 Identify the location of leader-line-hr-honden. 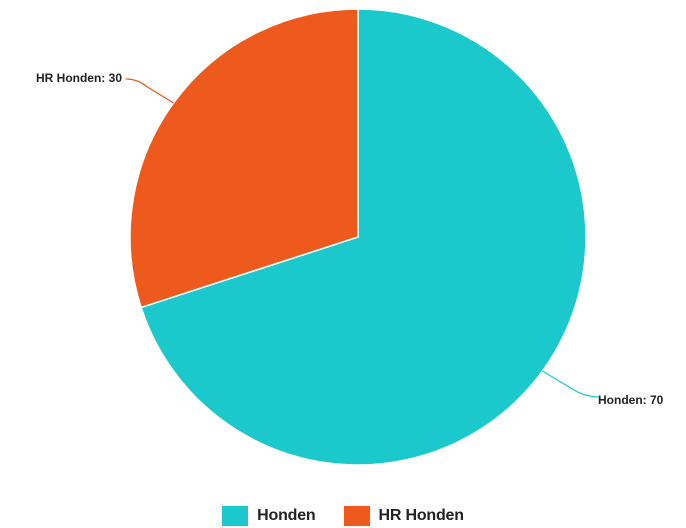
(149, 91).